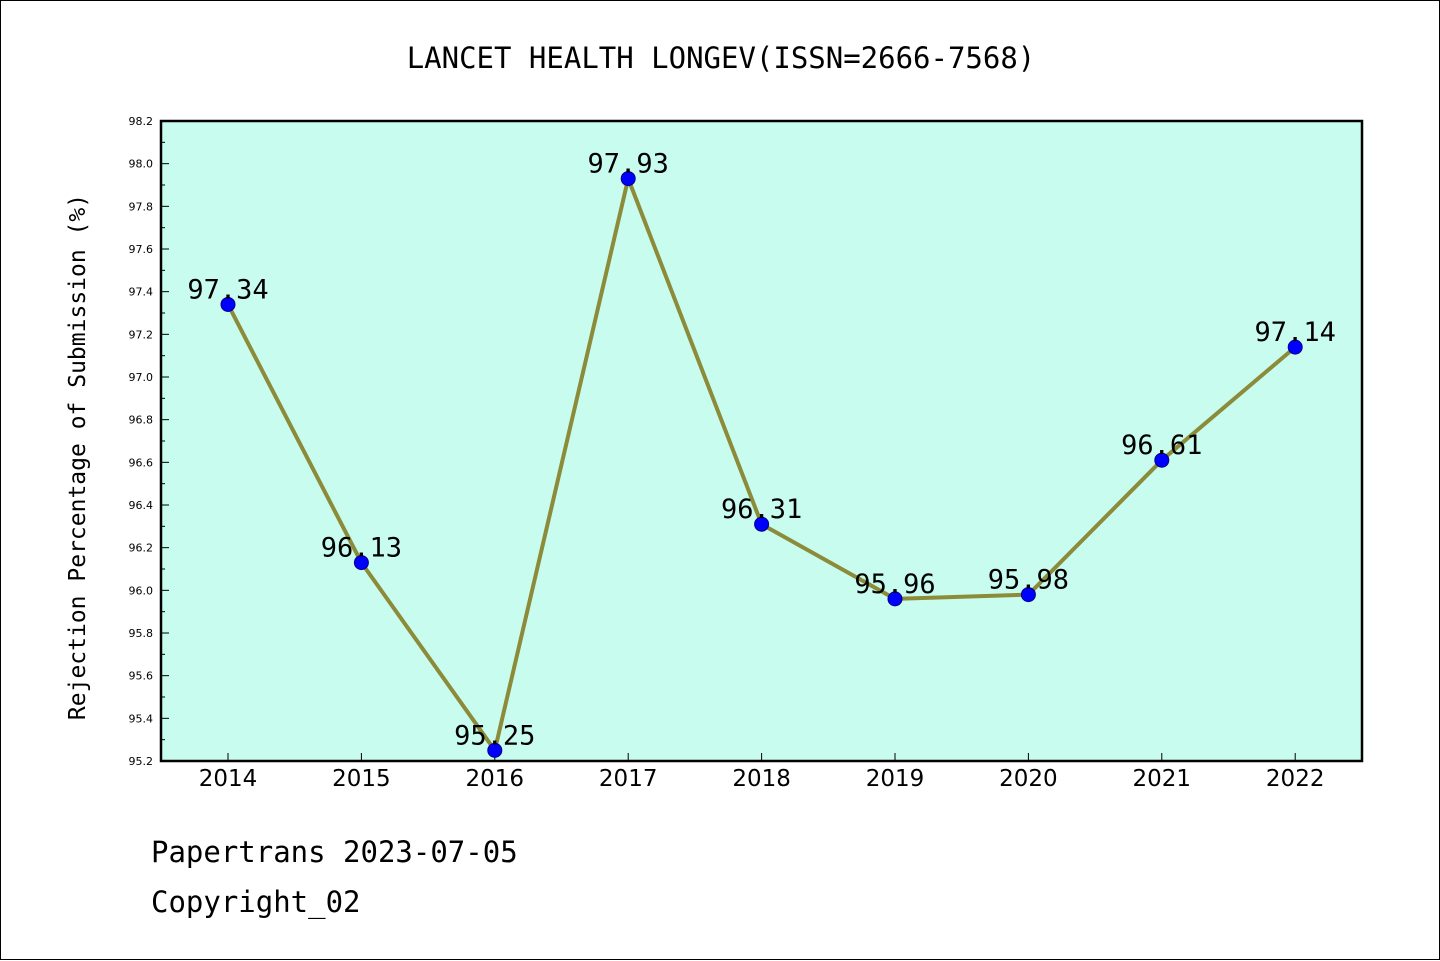 This screenshot has height=961, width=1440. What do you see at coordinates (761, 779) in the screenshot?
I see `x-tick-label: 2018` at bounding box center [761, 779].